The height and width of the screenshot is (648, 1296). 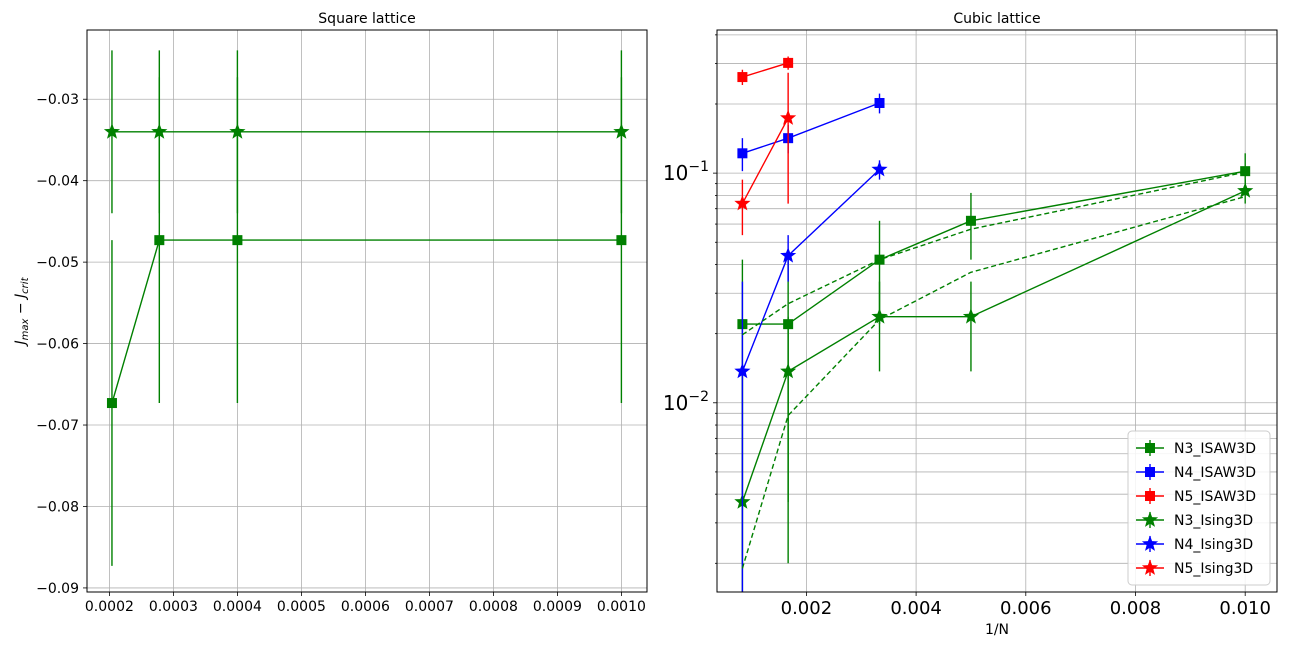 What do you see at coordinates (57, 507) in the screenshot?
I see `y-tick-label: −0.08` at bounding box center [57, 507].